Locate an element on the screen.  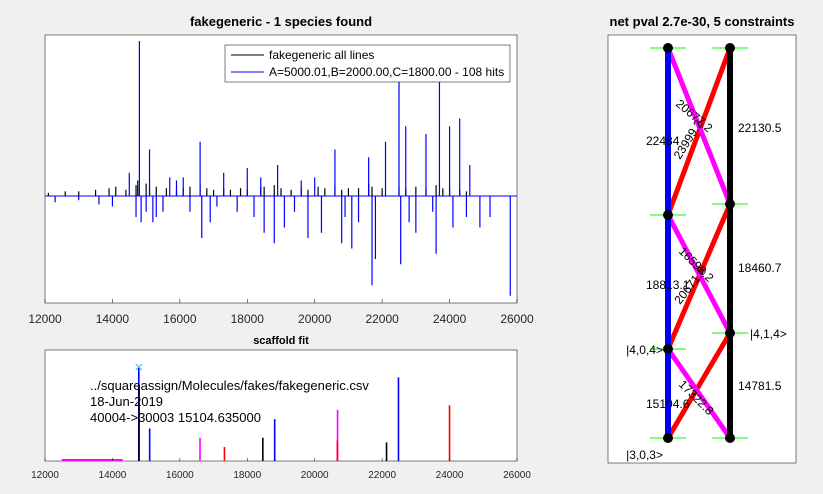
spectrum-x-ticks: 12000 14000 16000 18000 20000 22000 24000 26000 is located at coordinates (281, 312).